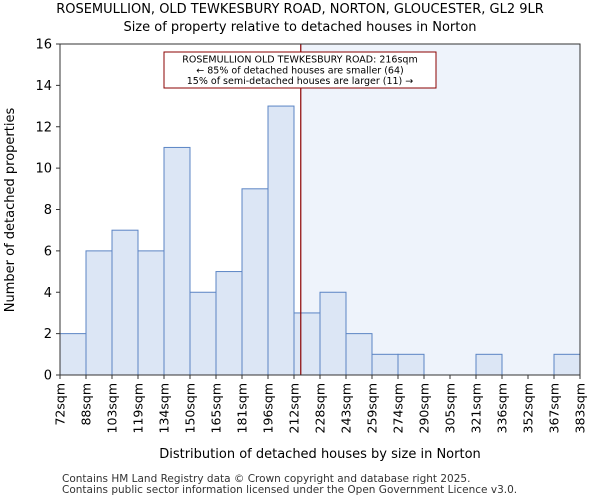  I want to click on annotation-line-1: ROSEMULLION OLD TEWKESBURY ROAD: 216sqm, so click(299, 60).